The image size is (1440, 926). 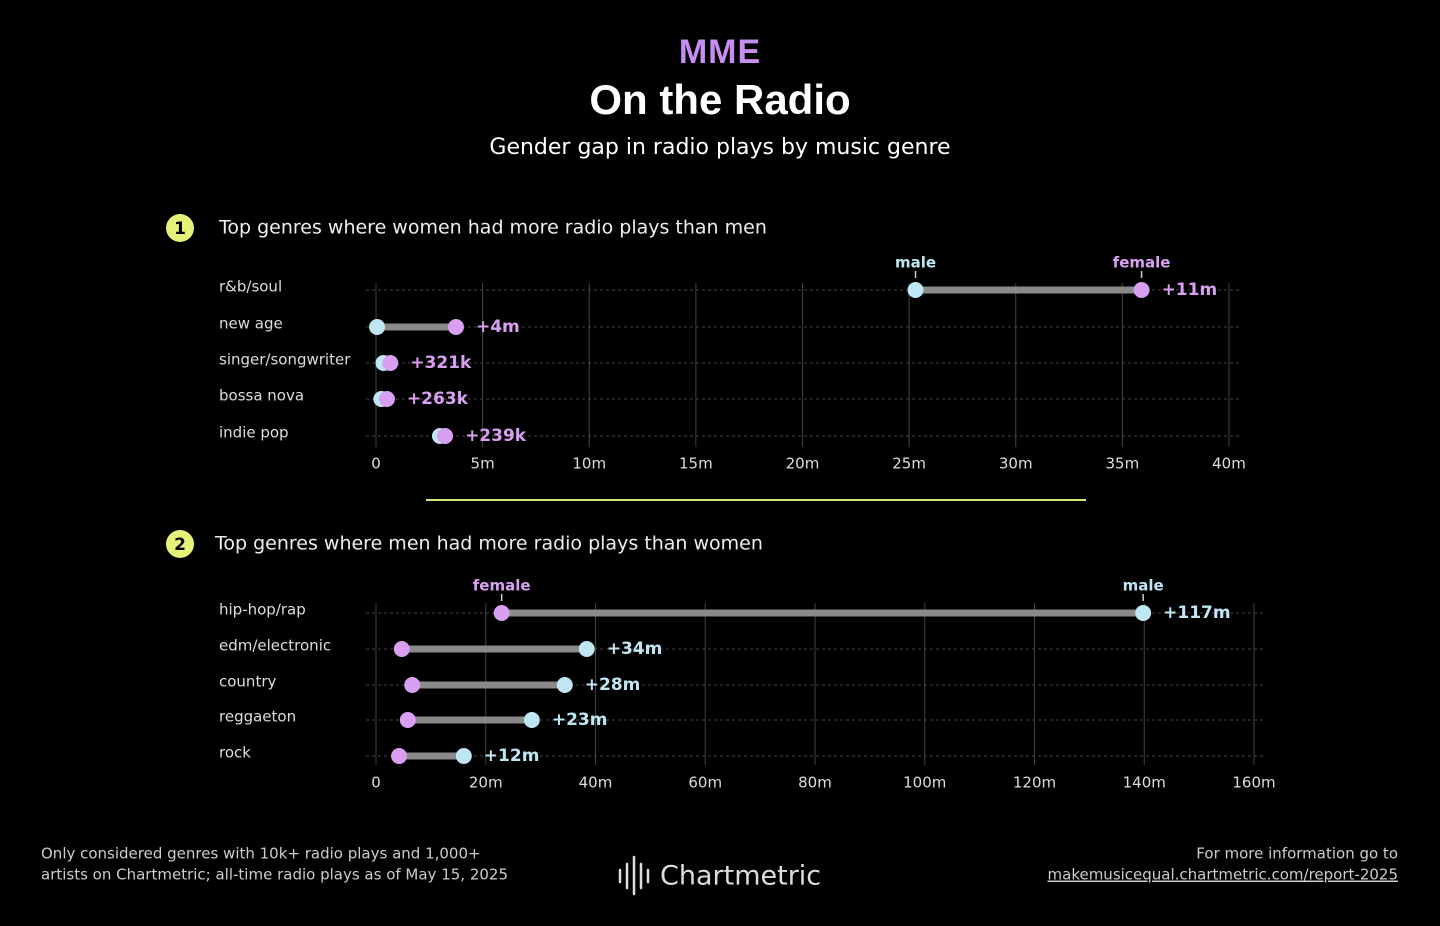 I want to click on category-label: rock, so click(x=235, y=753).